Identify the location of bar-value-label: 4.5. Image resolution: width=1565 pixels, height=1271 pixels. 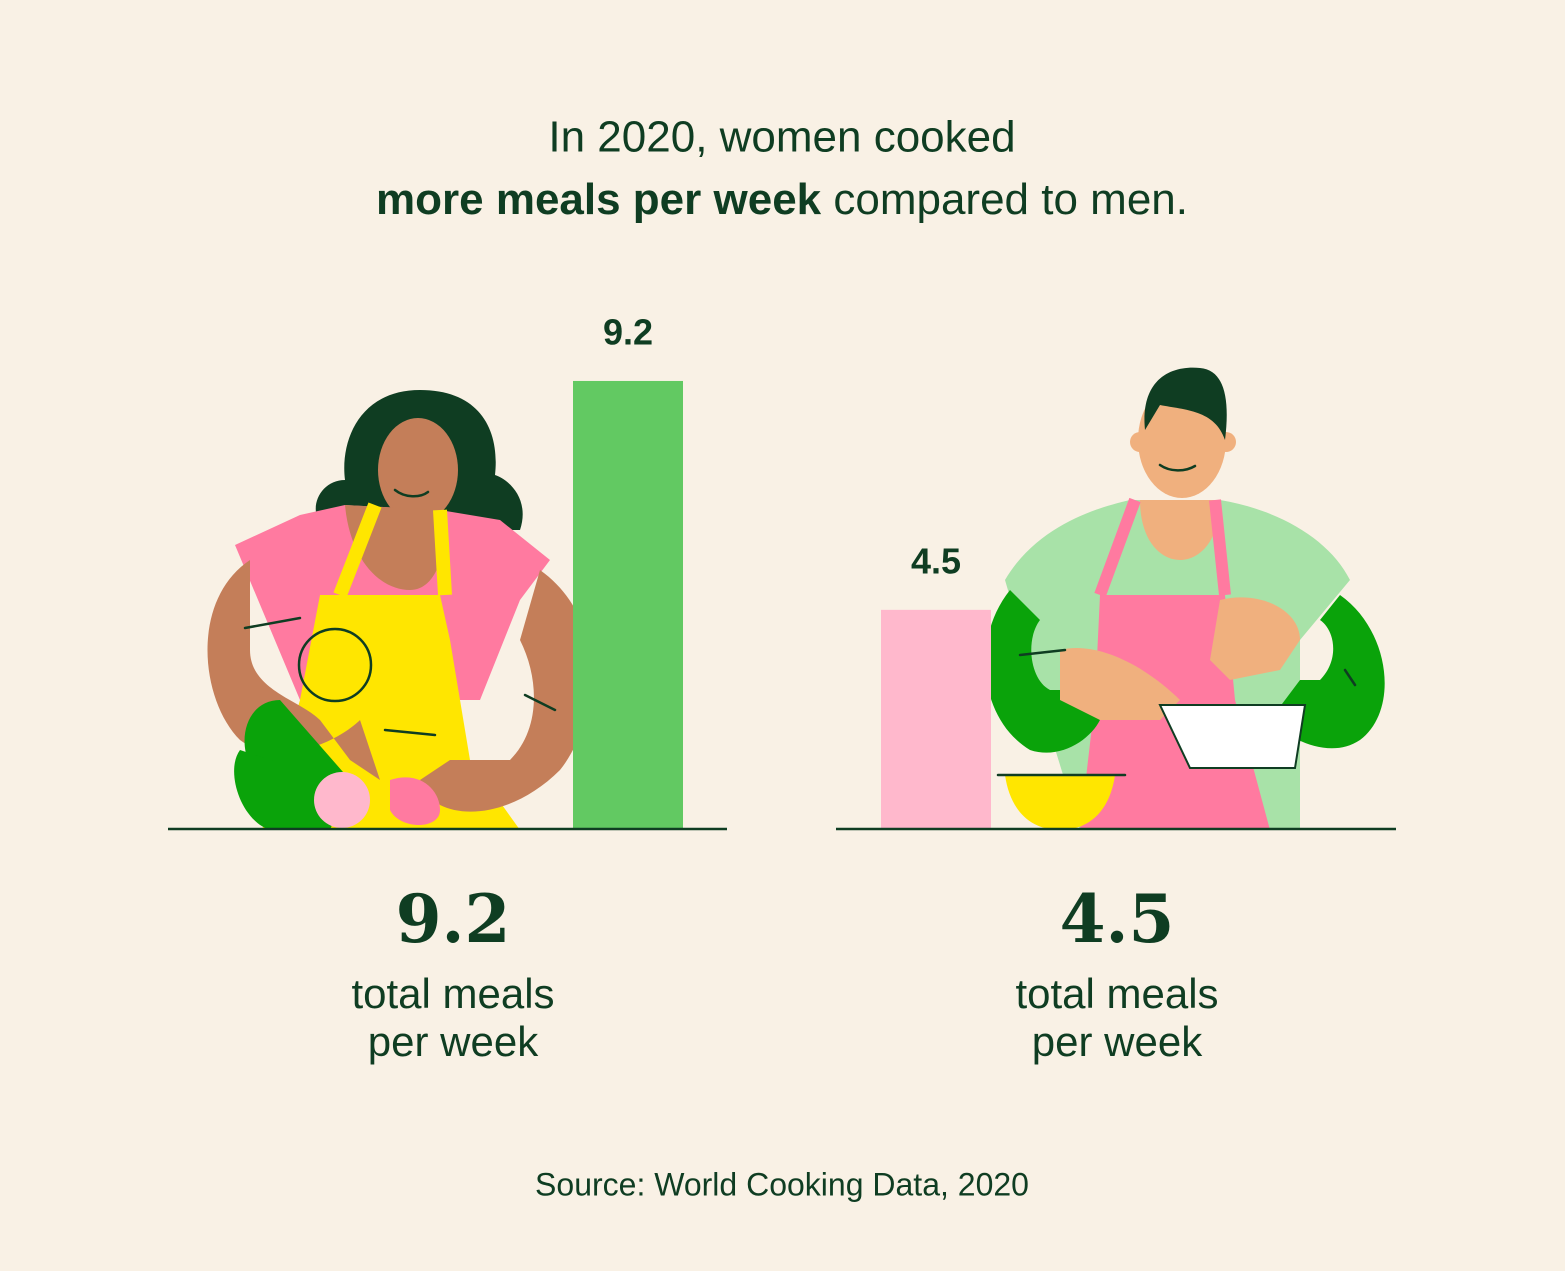
(936, 560).